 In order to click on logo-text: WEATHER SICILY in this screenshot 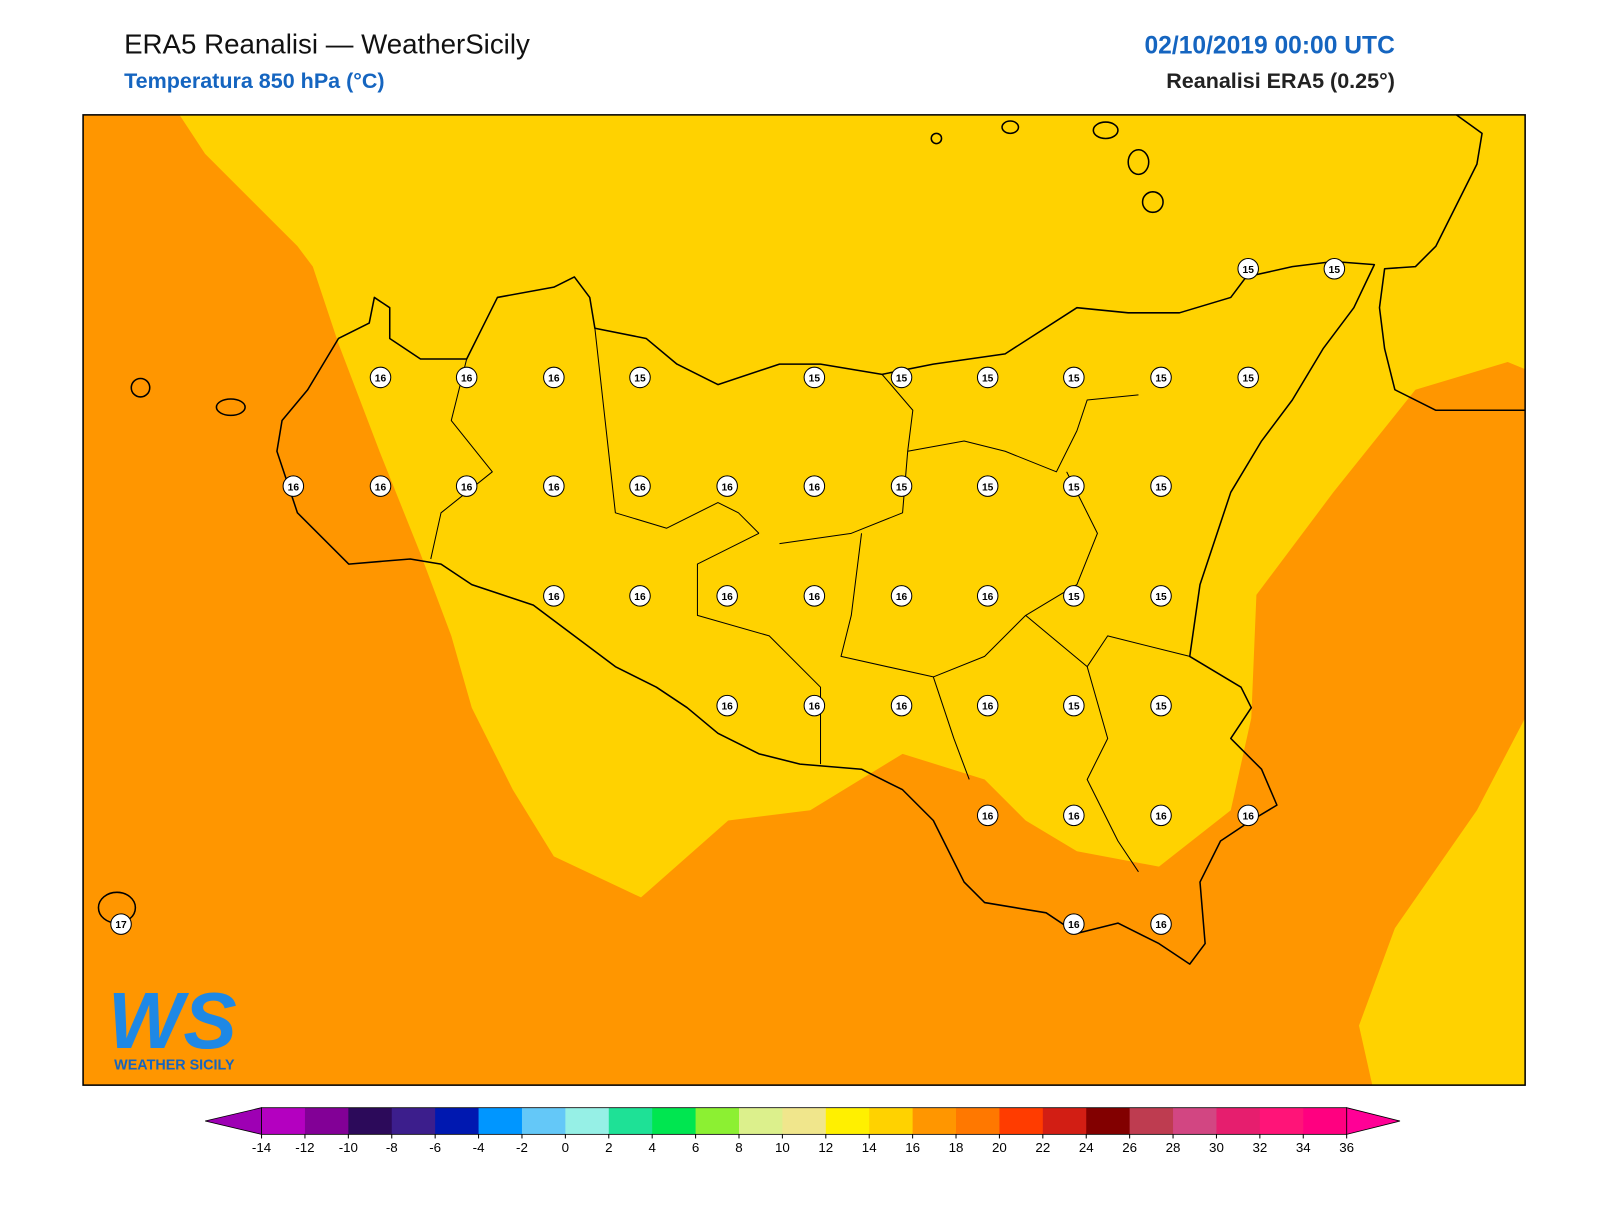, I will do `click(174, 1066)`.